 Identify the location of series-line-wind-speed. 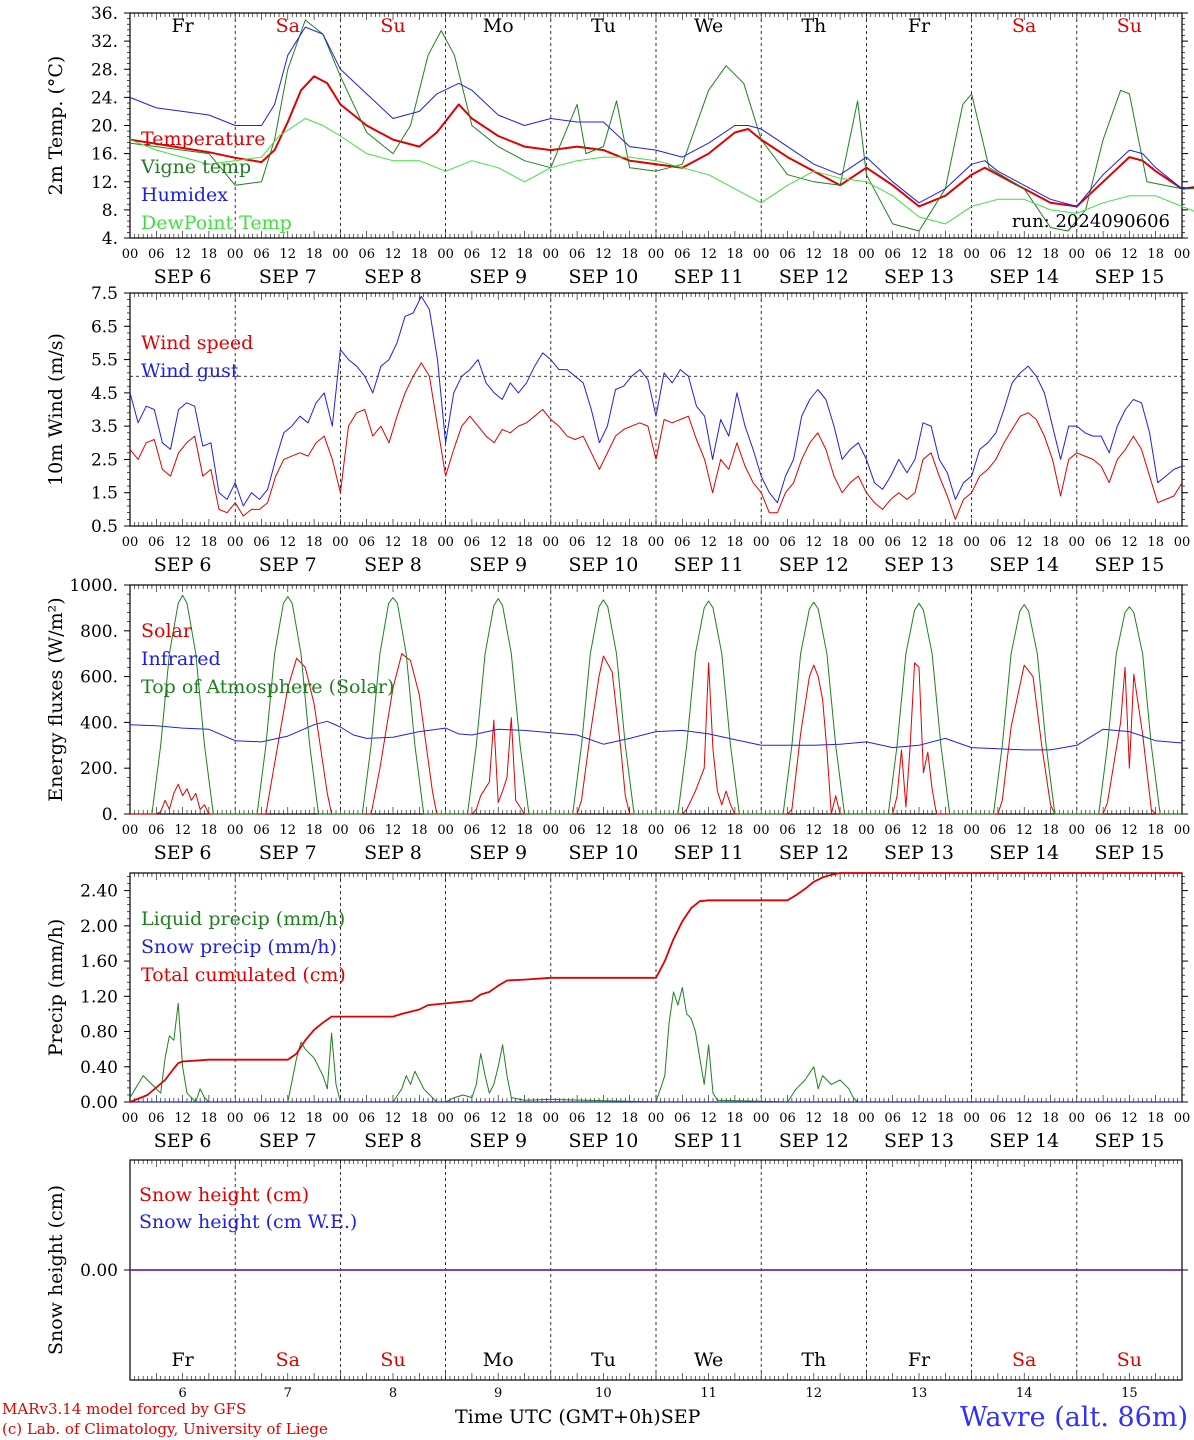
(656, 441).